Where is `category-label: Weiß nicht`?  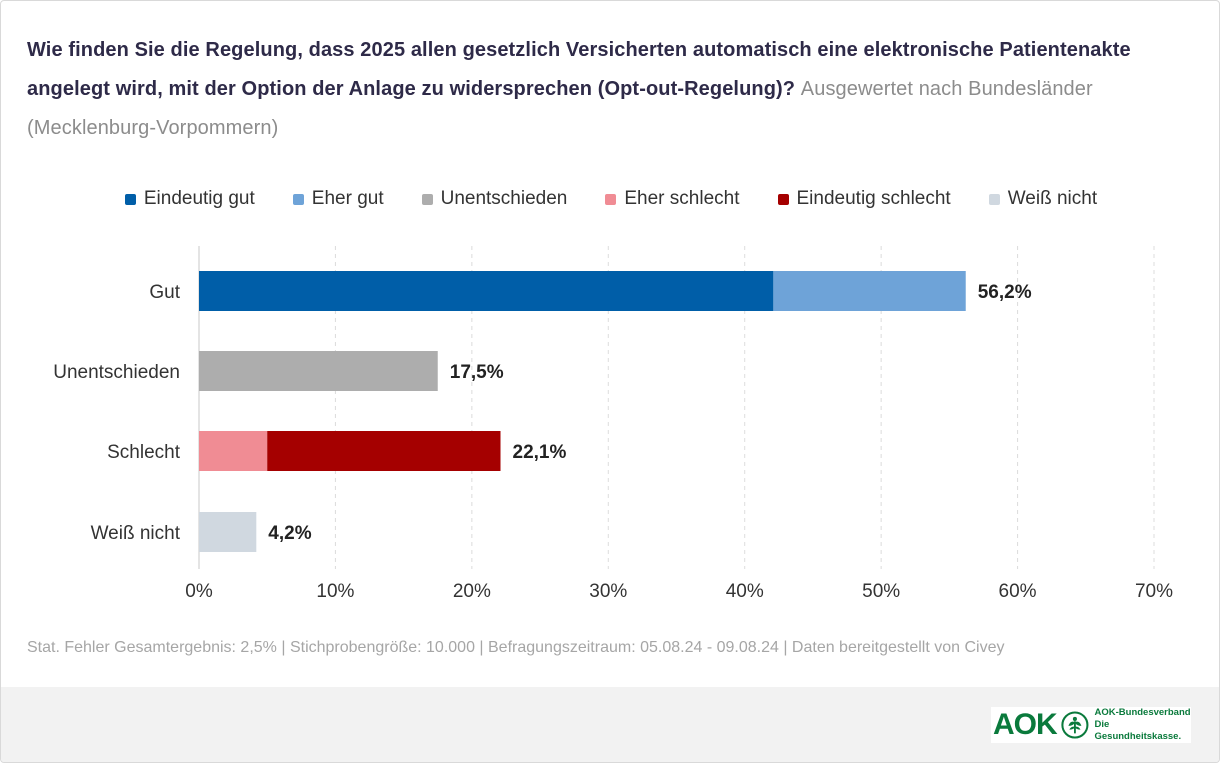 category-label: Weiß nicht is located at coordinates (136, 533).